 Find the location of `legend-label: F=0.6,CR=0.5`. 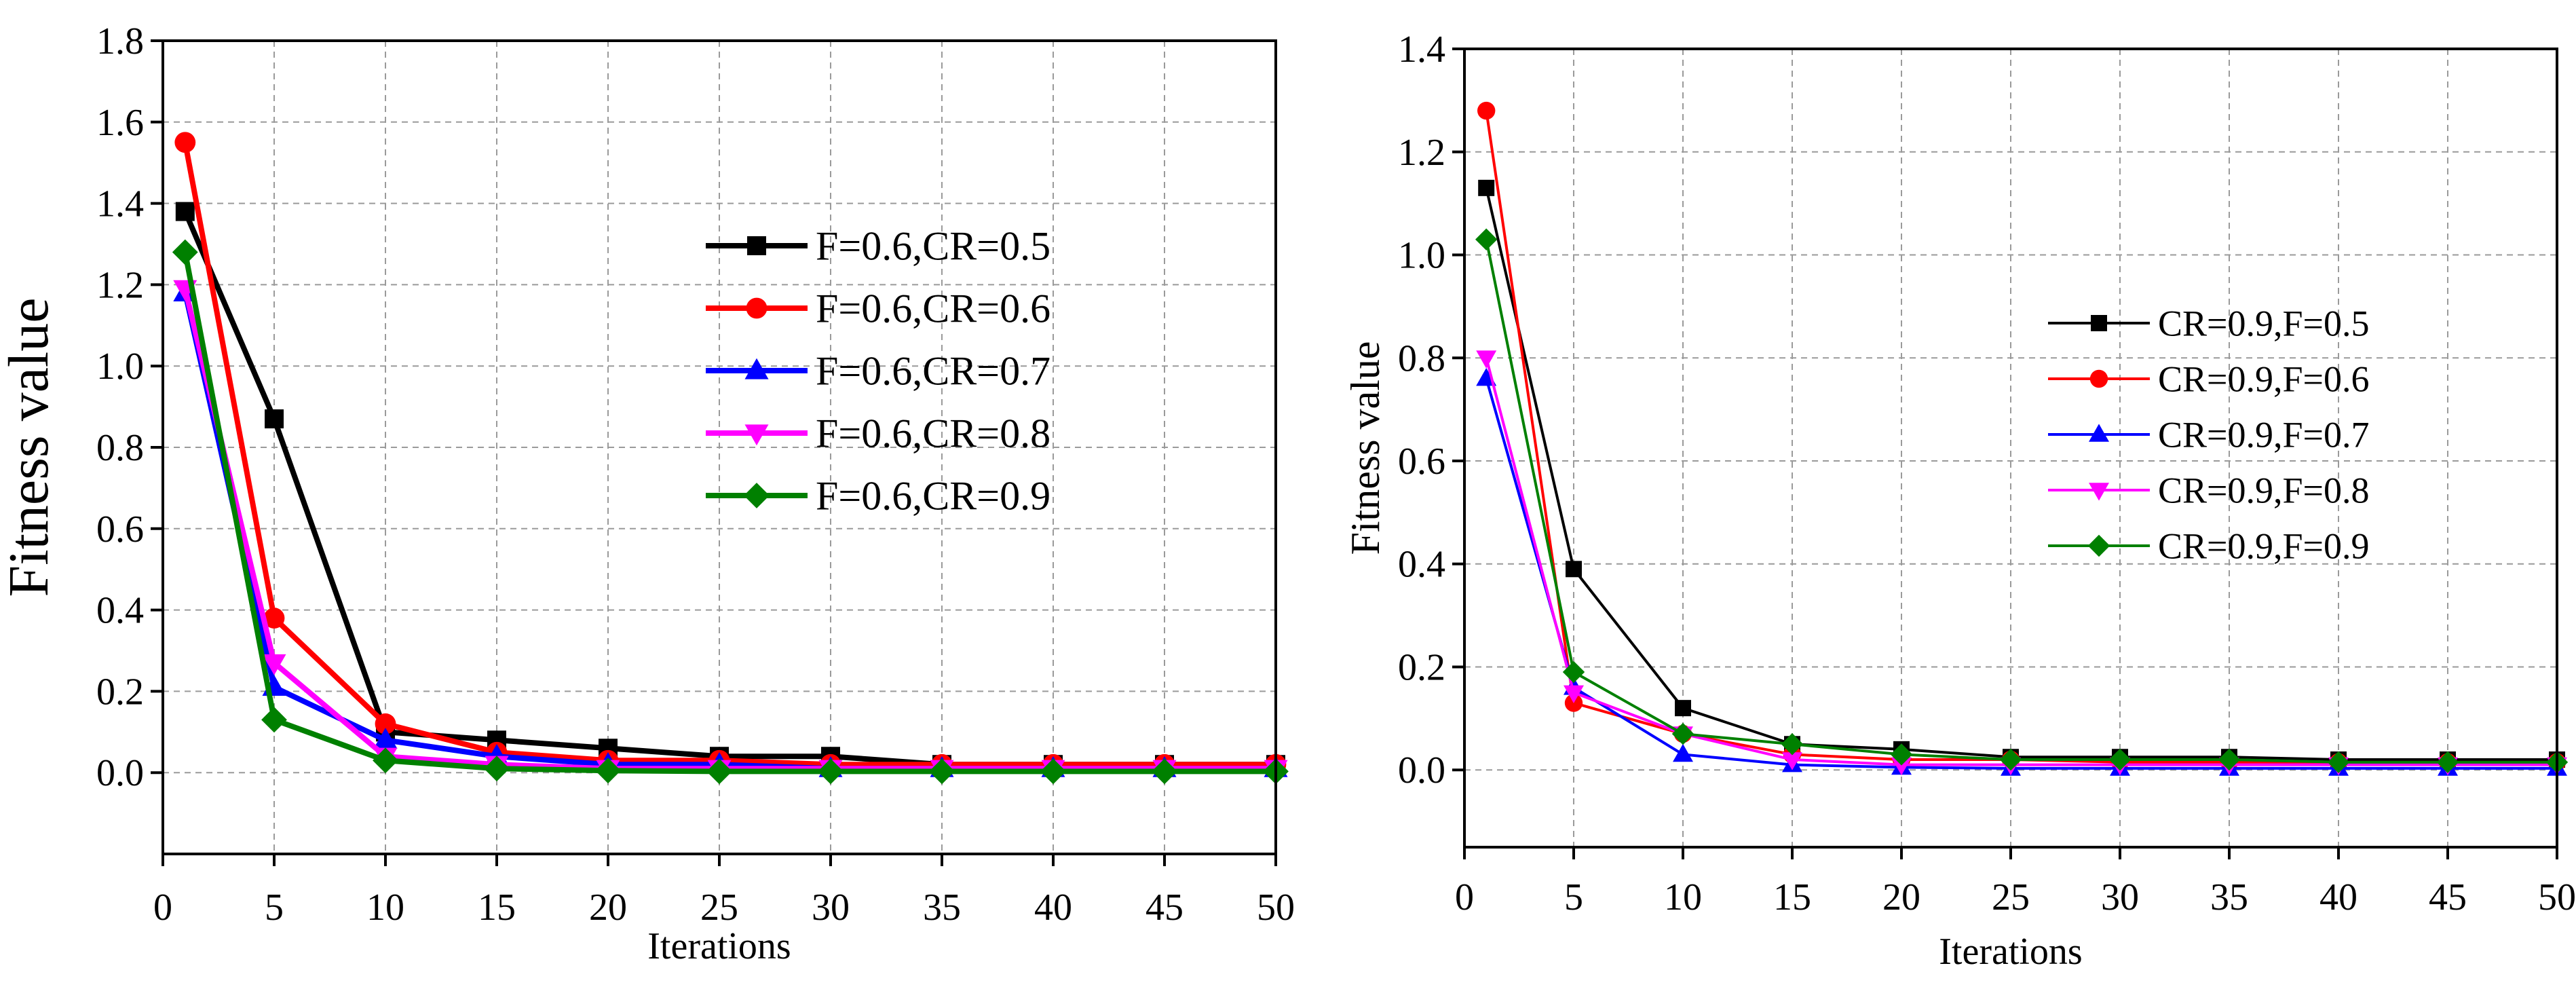

legend-label: F=0.6,CR=0.5 is located at coordinates (933, 245).